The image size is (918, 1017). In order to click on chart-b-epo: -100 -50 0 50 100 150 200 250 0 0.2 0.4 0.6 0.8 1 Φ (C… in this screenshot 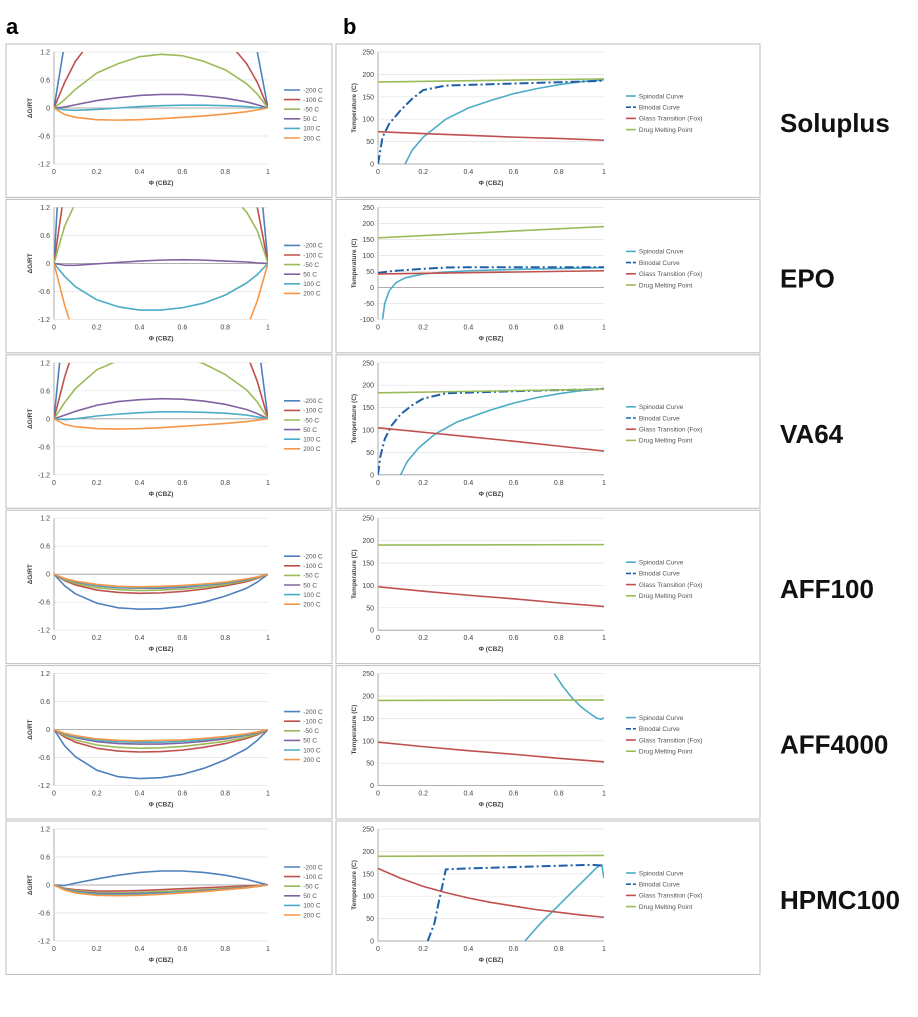, I will do `click(526, 274)`.